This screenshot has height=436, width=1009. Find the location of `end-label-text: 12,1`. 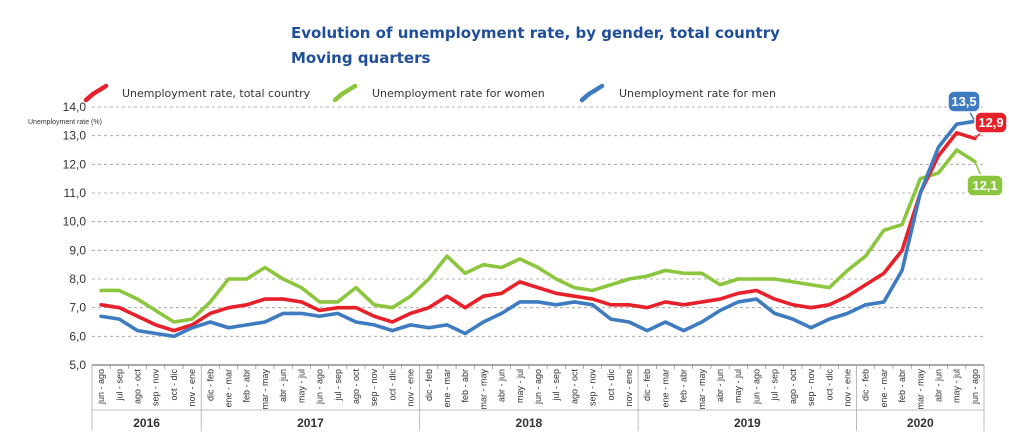

end-label-text: 12,1 is located at coordinates (984, 185).